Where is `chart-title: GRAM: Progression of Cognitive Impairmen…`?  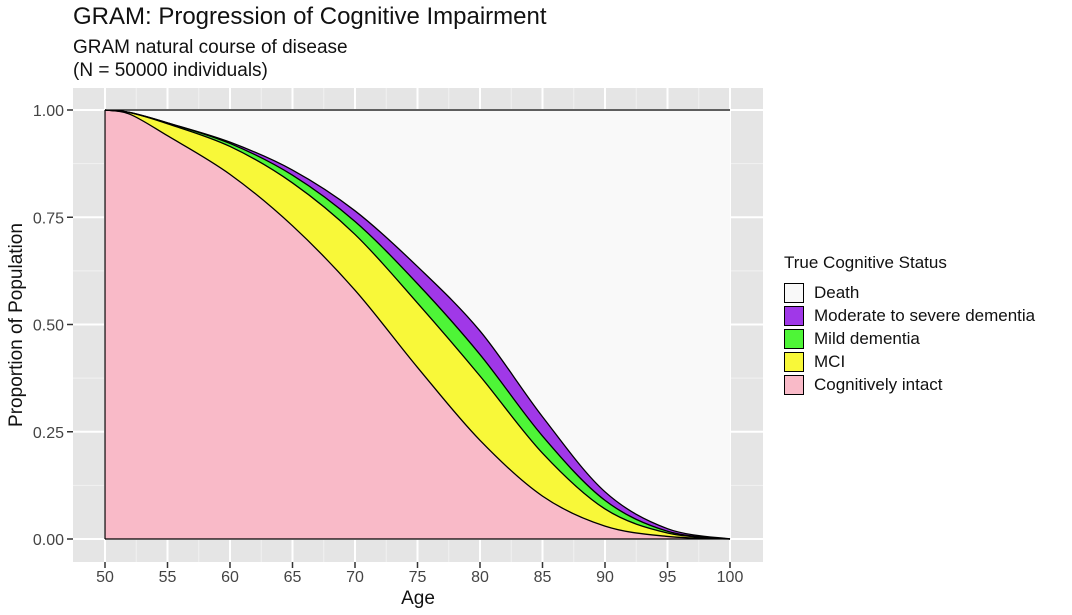
chart-title: GRAM: Progression of Cognitive Impairmen… is located at coordinates (310, 16).